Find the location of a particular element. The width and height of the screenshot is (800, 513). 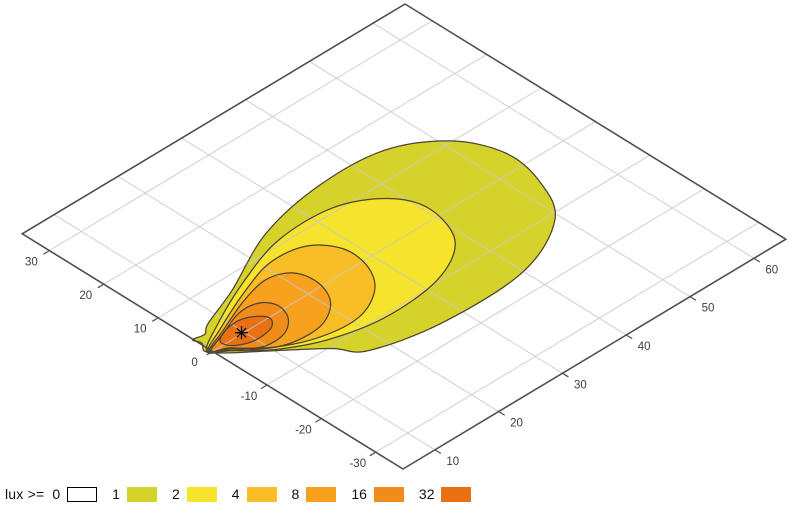

tick-label-left--20: -20 is located at coordinates (303, 430).